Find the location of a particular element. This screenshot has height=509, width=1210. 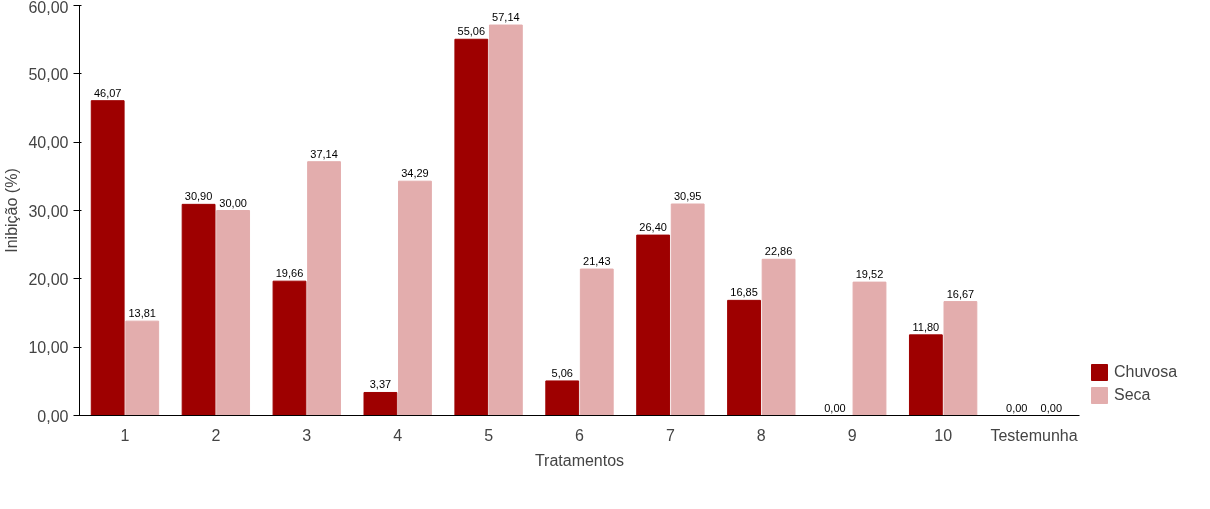

x-tick-label: 5 is located at coordinates (489, 435).